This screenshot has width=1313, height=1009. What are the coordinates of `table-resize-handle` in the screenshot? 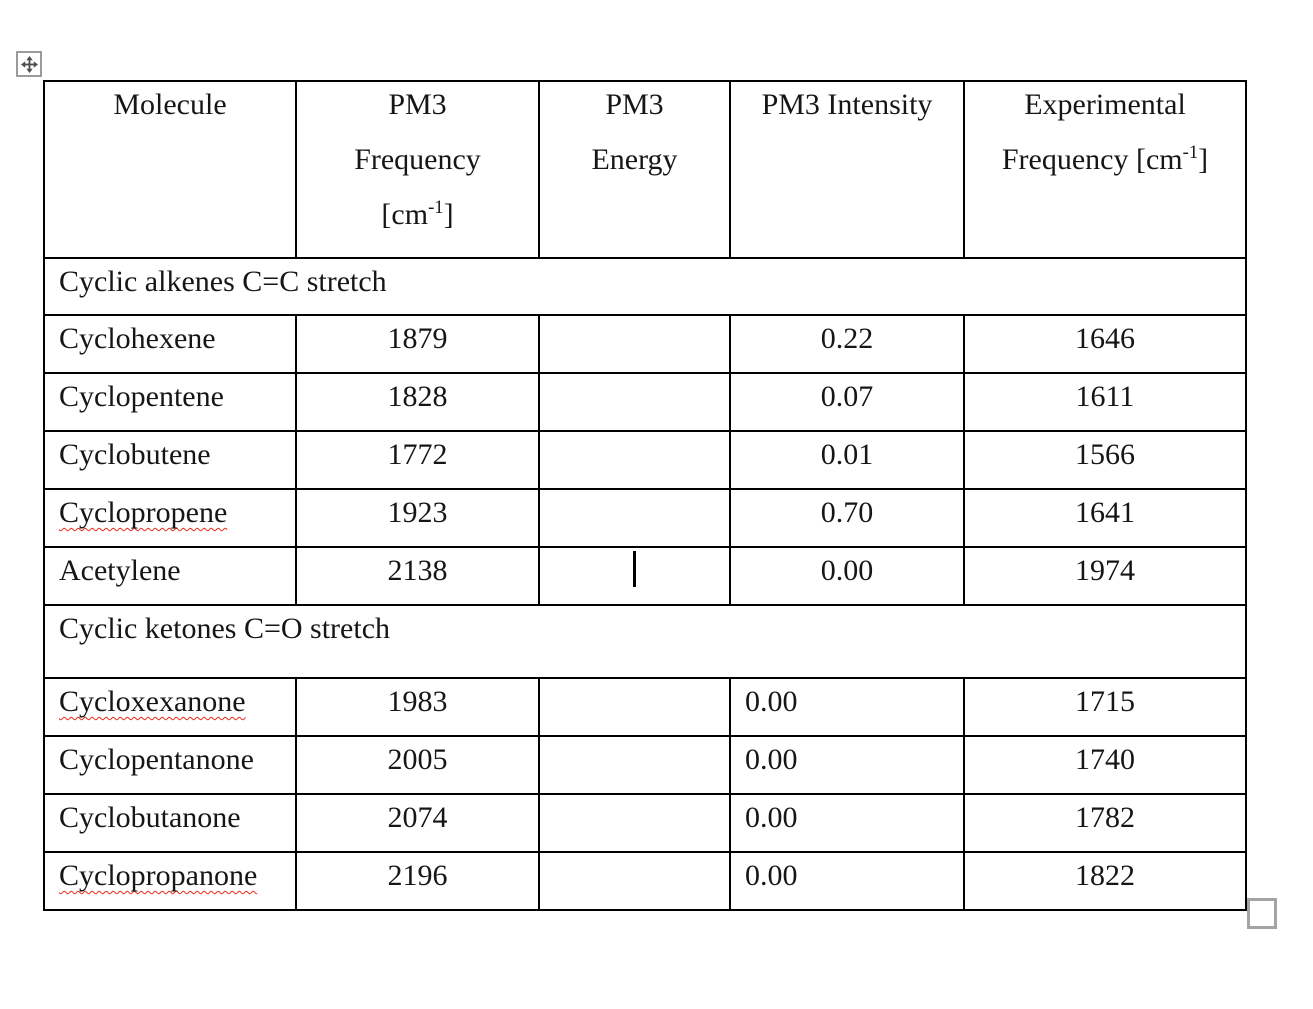 It's located at (1262, 913).